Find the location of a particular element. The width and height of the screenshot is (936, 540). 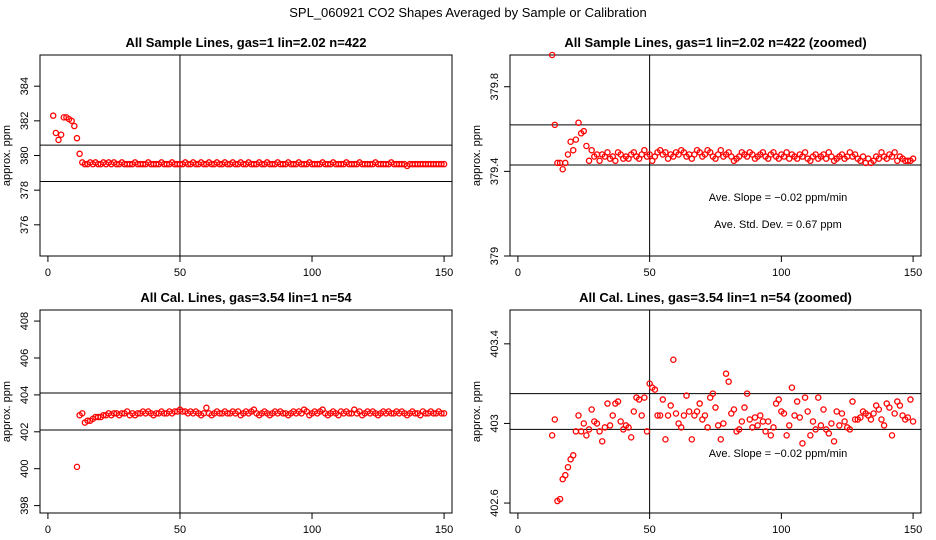

y-tick-label: 380 is located at coordinates (25, 155).